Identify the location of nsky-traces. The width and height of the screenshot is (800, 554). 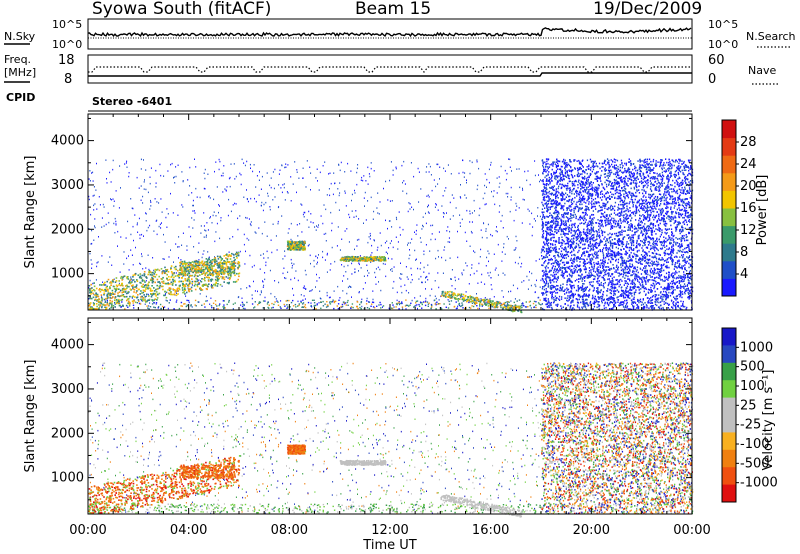
(389, 33).